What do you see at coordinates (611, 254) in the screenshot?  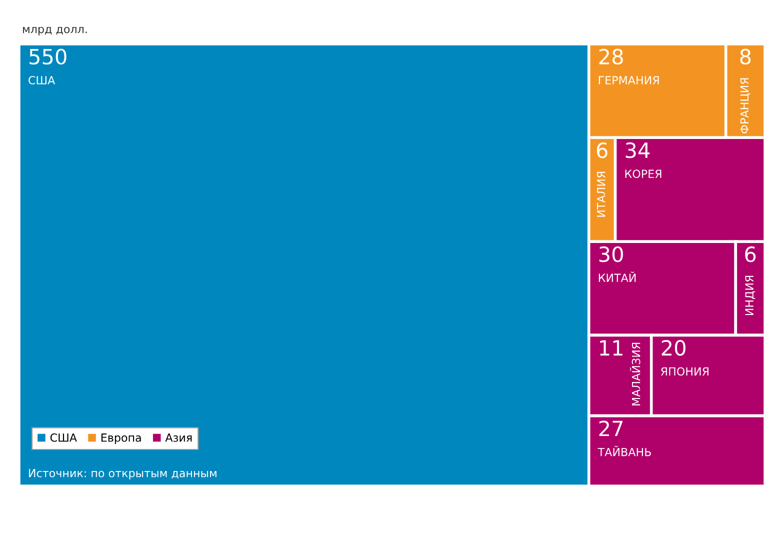 I see `data-label: 30` at bounding box center [611, 254].